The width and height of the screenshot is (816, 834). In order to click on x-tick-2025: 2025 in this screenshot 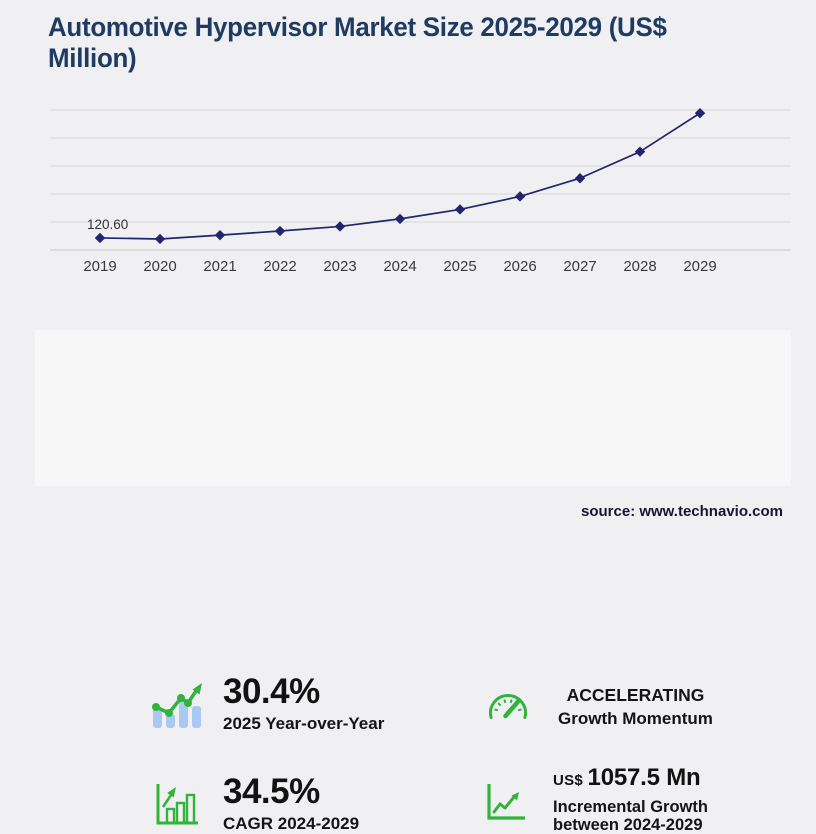, I will do `click(459, 266)`.